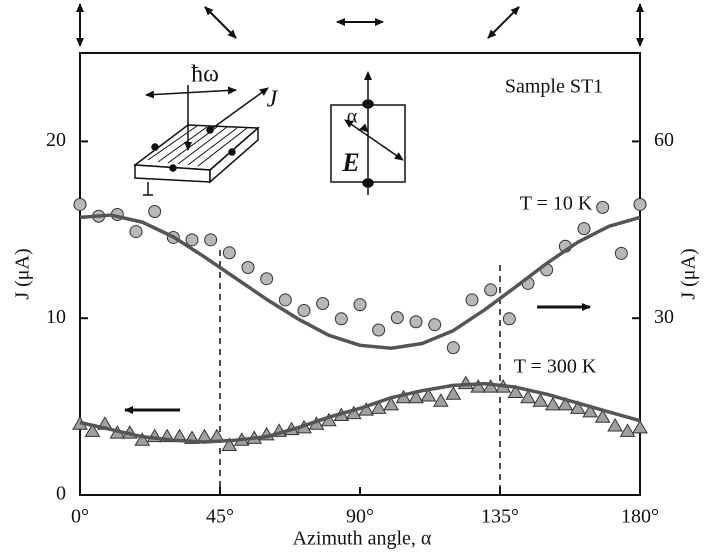  Describe the element at coordinates (220, 517) in the screenshot. I see `x-tick-label: 45°` at that location.